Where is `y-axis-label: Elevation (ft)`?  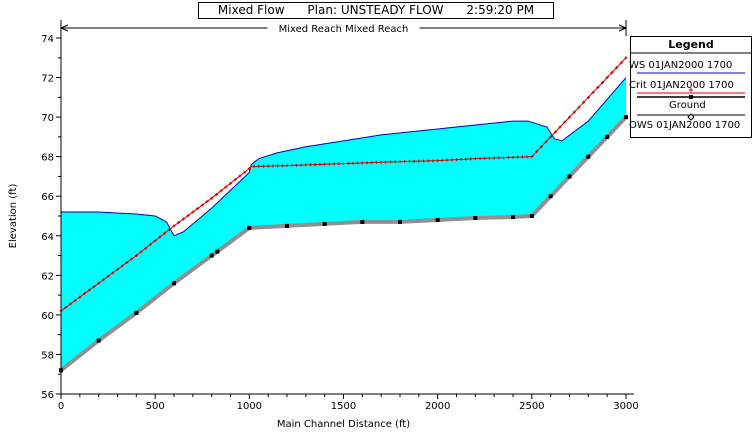
y-axis-label: Elevation (ft) is located at coordinates (13, 216).